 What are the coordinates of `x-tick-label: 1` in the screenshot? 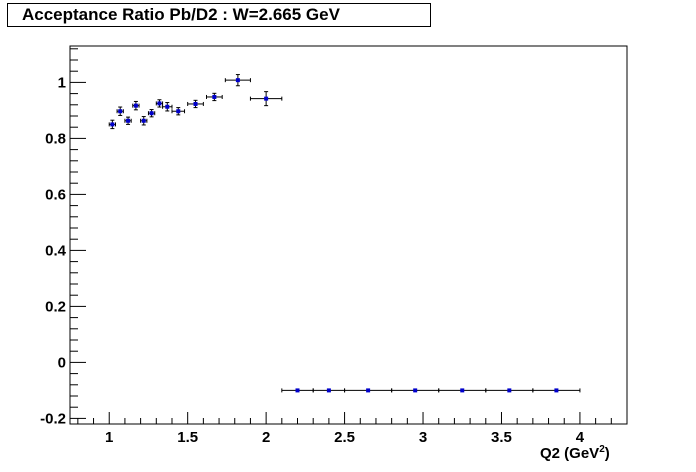 It's located at (109, 437).